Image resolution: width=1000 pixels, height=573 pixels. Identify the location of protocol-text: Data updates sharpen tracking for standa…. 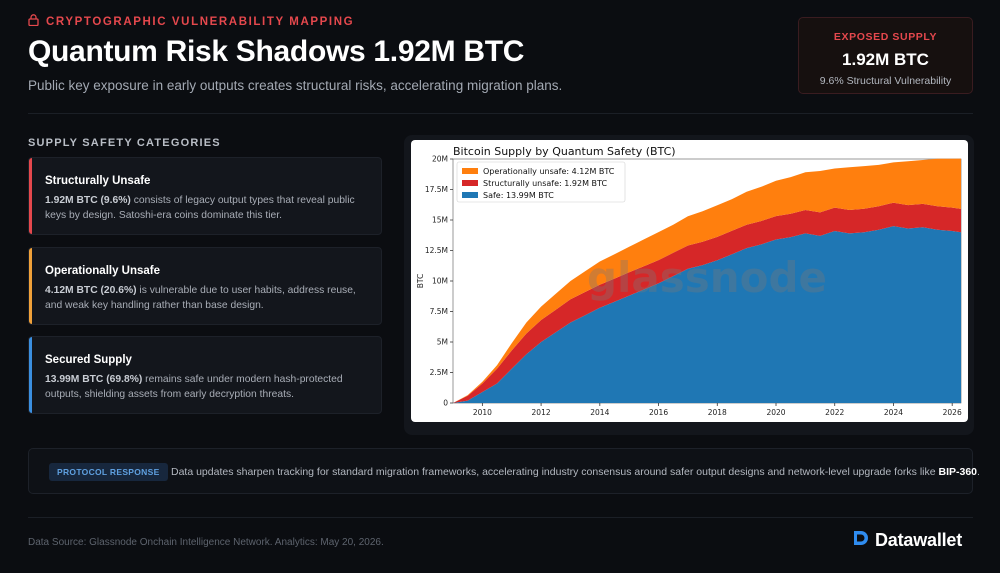
(575, 472).